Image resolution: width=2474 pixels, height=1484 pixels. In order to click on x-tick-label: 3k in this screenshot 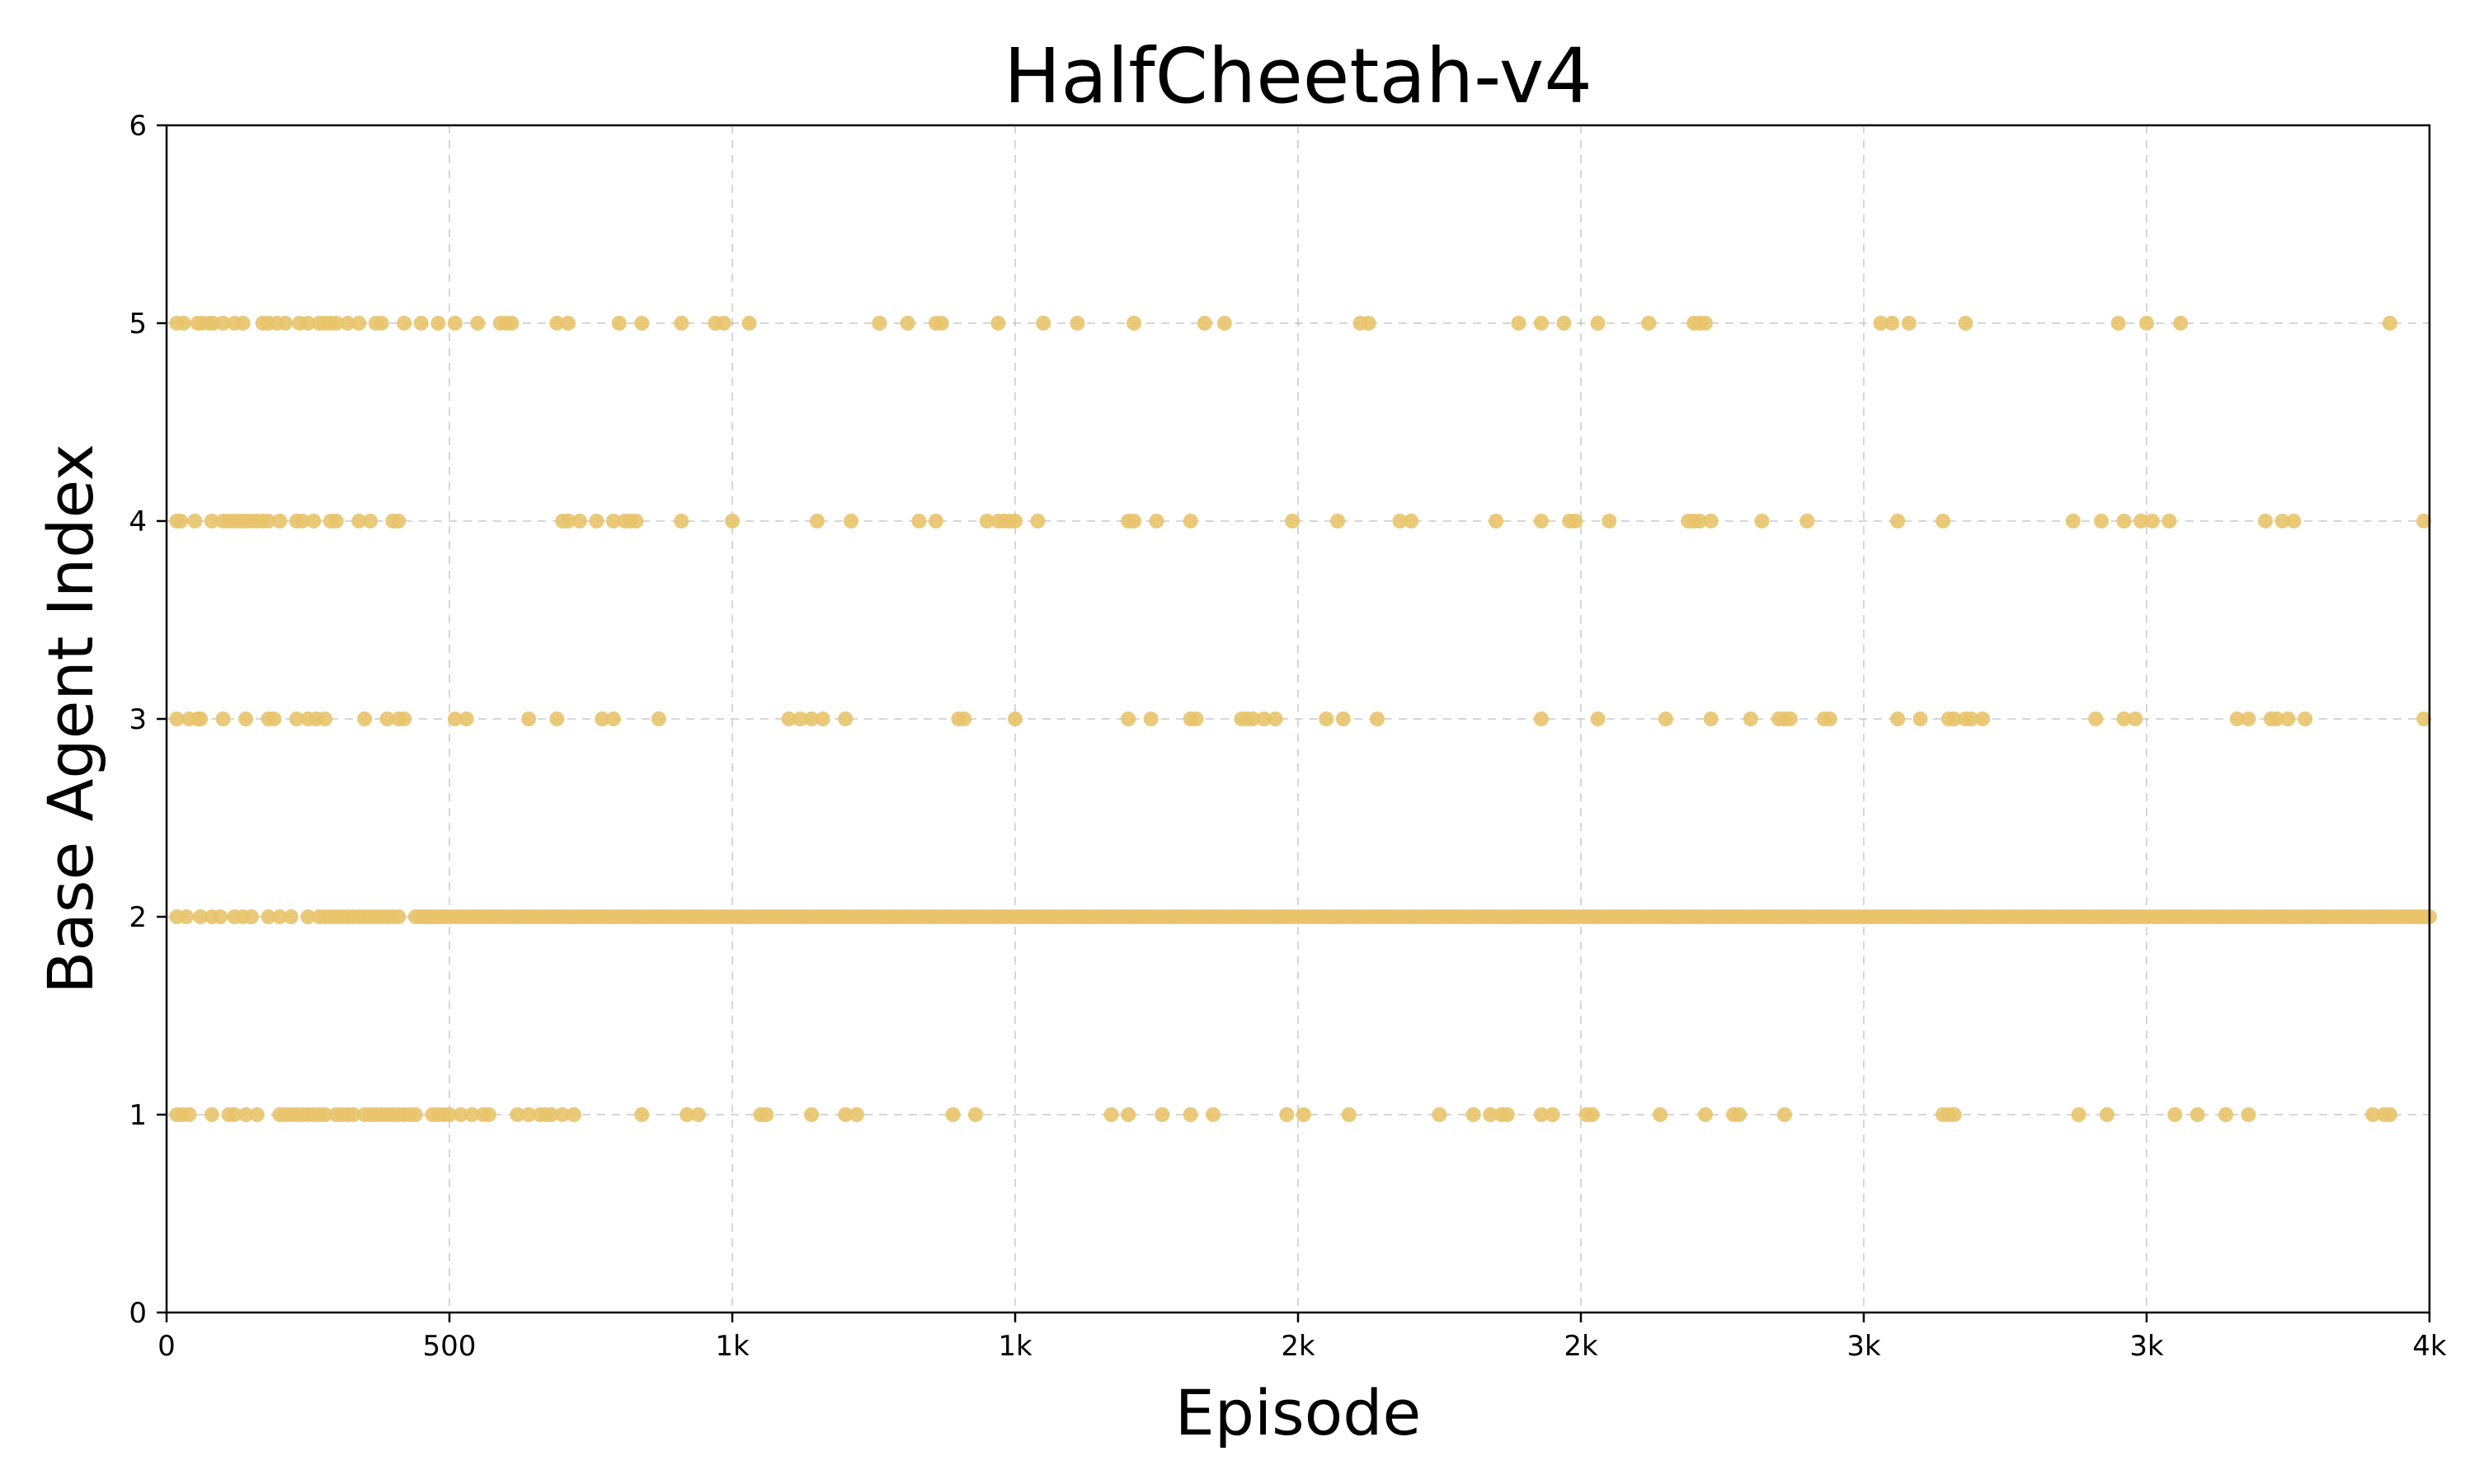, I will do `click(2146, 1346)`.